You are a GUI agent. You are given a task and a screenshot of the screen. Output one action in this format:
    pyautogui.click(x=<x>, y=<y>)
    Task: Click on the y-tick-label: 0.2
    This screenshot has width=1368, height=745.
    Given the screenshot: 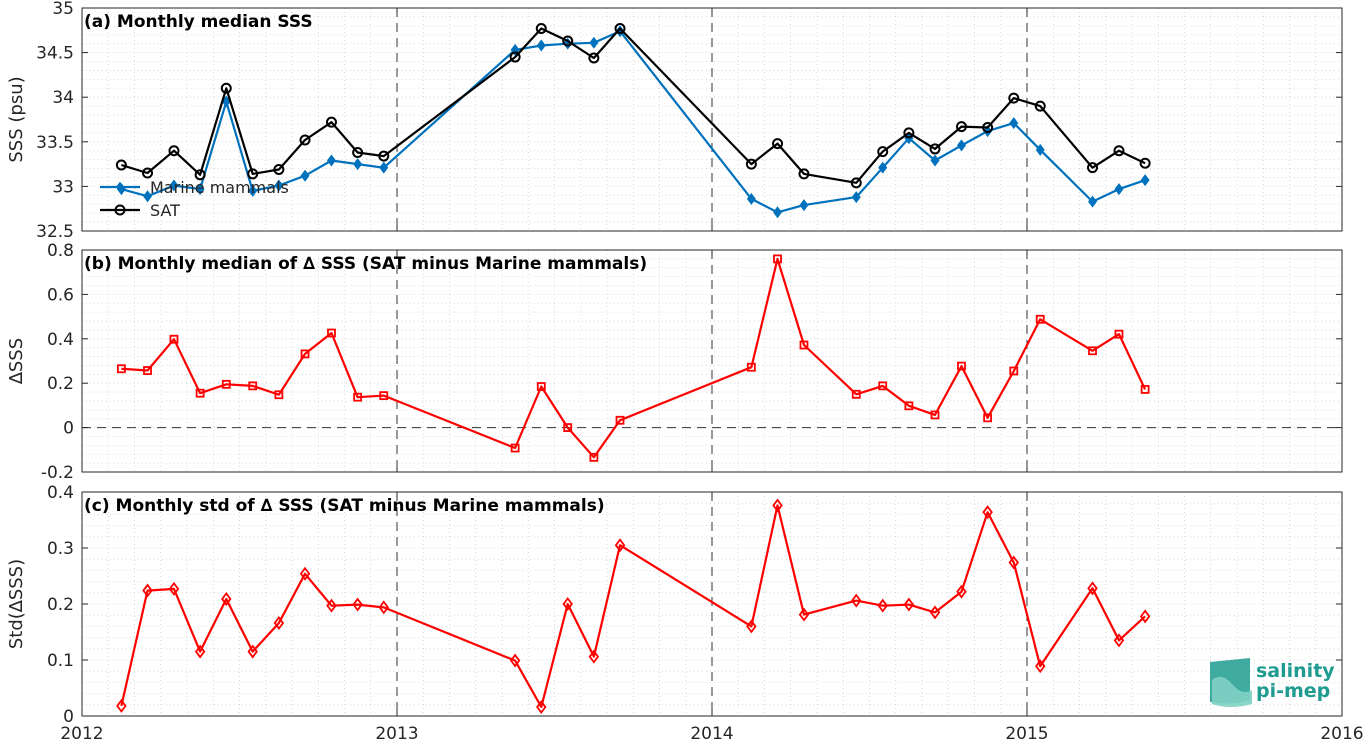 What is the action you would take?
    pyautogui.click(x=60, y=384)
    